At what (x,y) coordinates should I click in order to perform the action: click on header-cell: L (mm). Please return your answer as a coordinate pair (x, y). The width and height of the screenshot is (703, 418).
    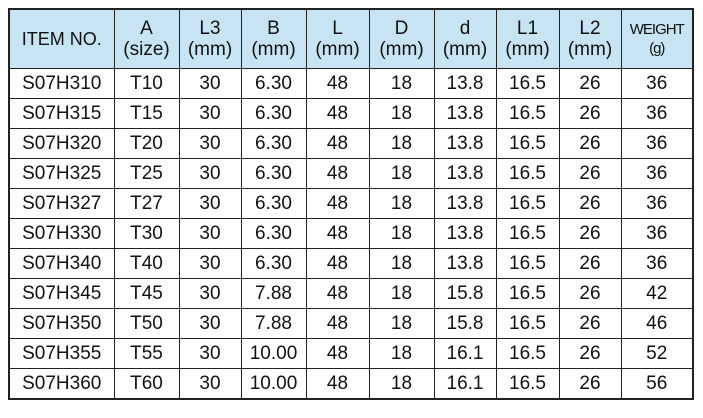
    Looking at the image, I should click on (337, 38).